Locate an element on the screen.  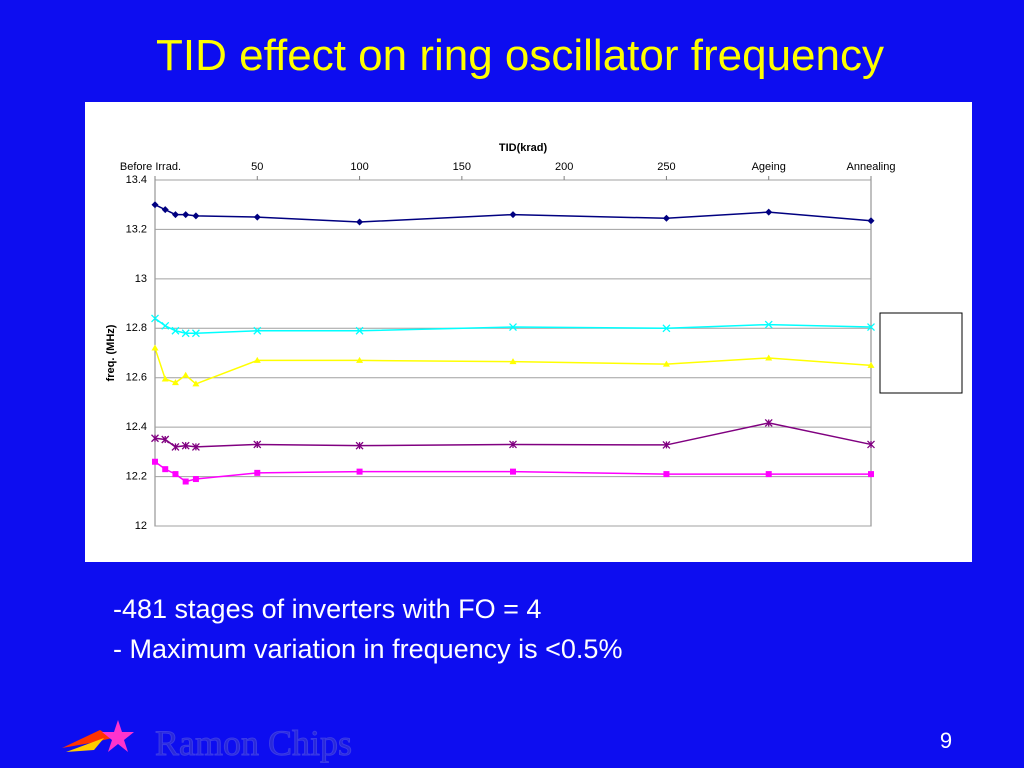
x-tick-label: 250 is located at coordinates (666, 167).